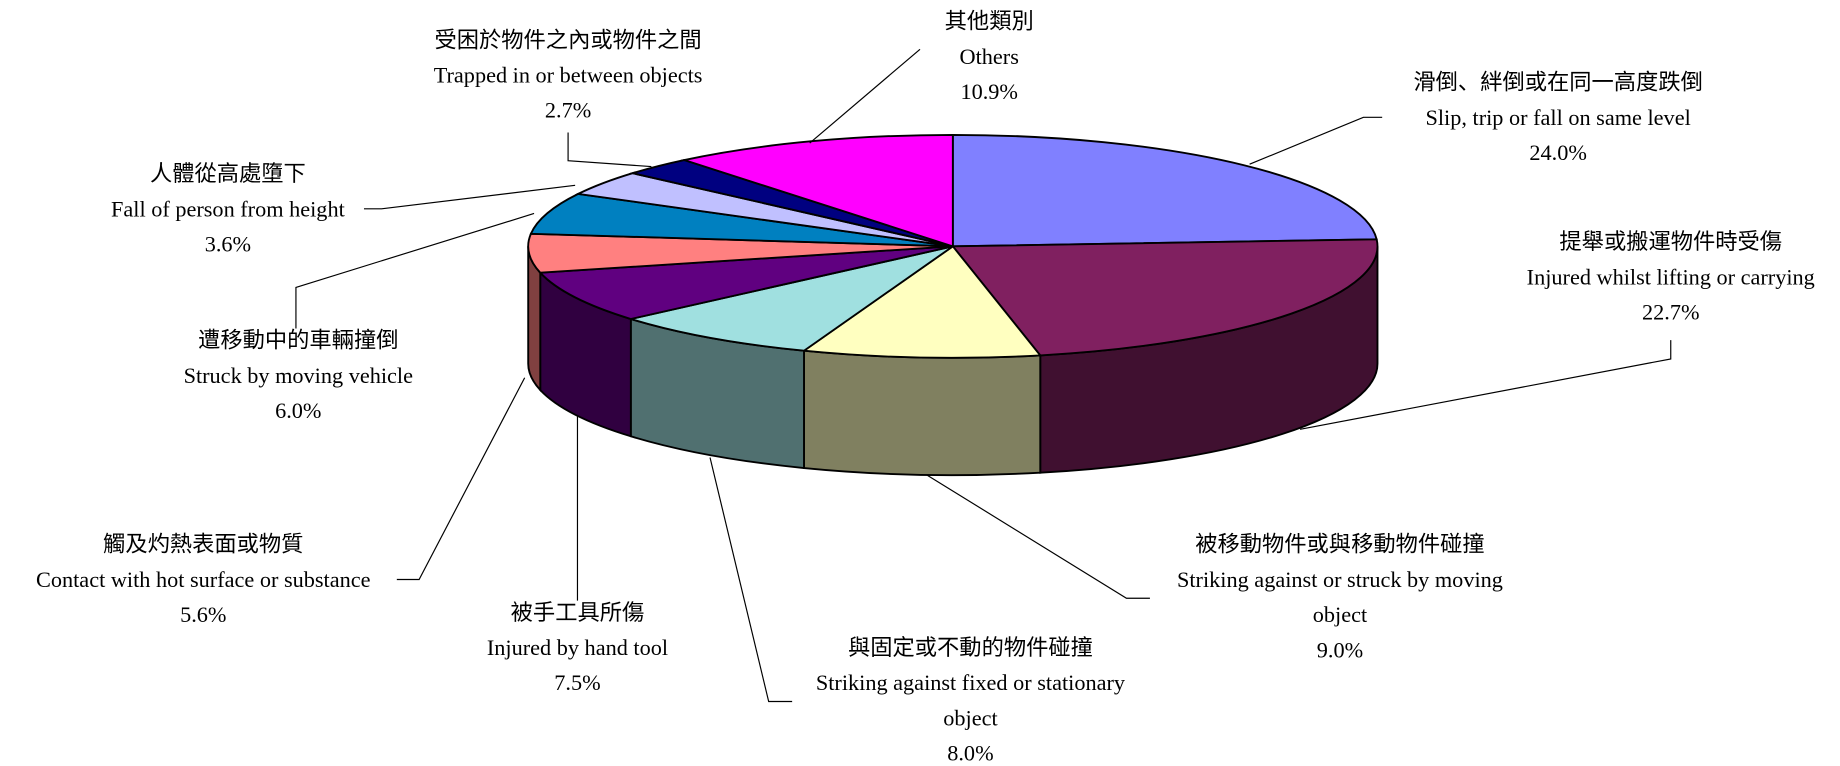 The height and width of the screenshot is (766, 1840). I want to click on value-label: 5.6%, so click(203, 614).